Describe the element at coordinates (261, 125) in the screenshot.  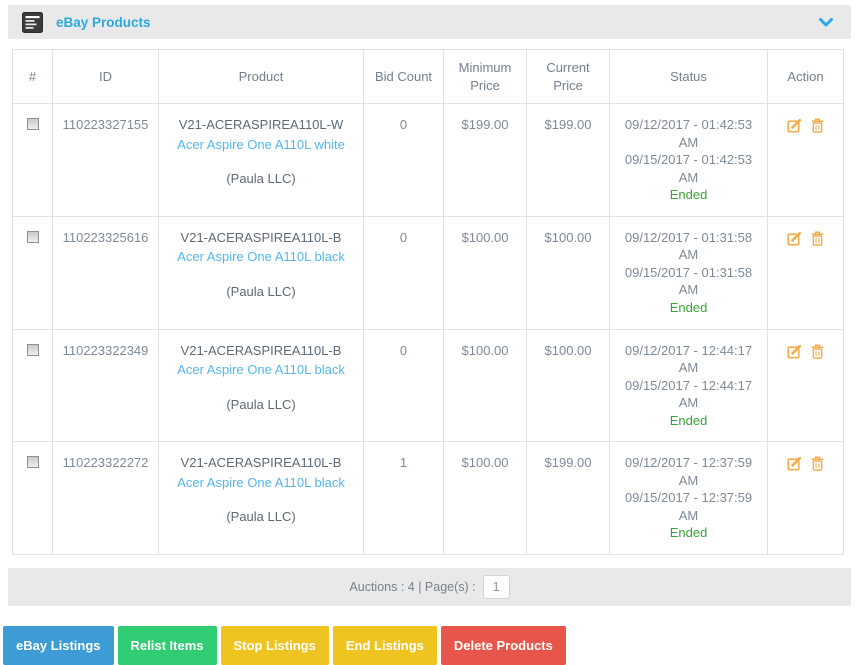
I see `product-code: V21-ACERASPIREA110L-W` at that location.